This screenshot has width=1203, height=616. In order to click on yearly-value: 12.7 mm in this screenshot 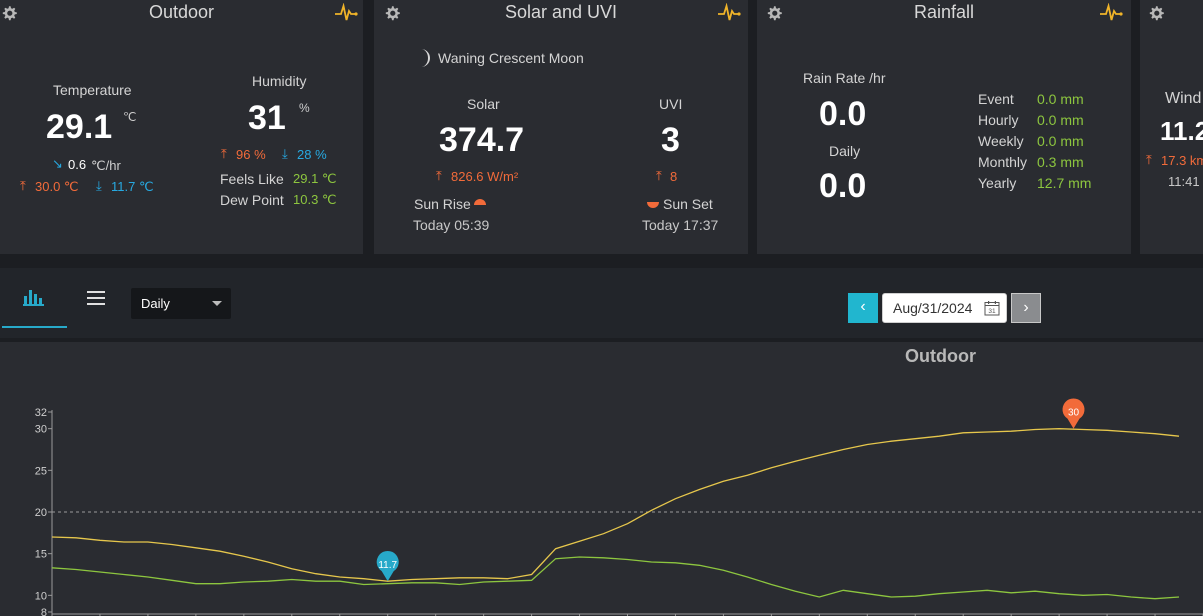, I will do `click(1064, 183)`.